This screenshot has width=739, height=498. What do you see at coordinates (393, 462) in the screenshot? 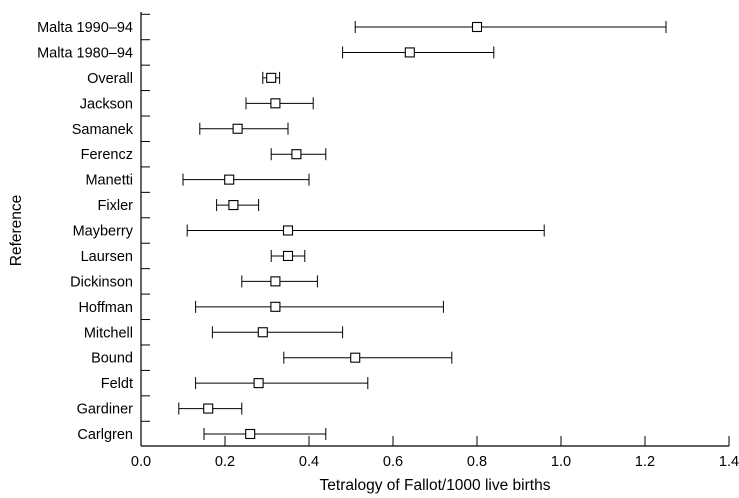
I see `x-tick-label: 0.6` at bounding box center [393, 462].